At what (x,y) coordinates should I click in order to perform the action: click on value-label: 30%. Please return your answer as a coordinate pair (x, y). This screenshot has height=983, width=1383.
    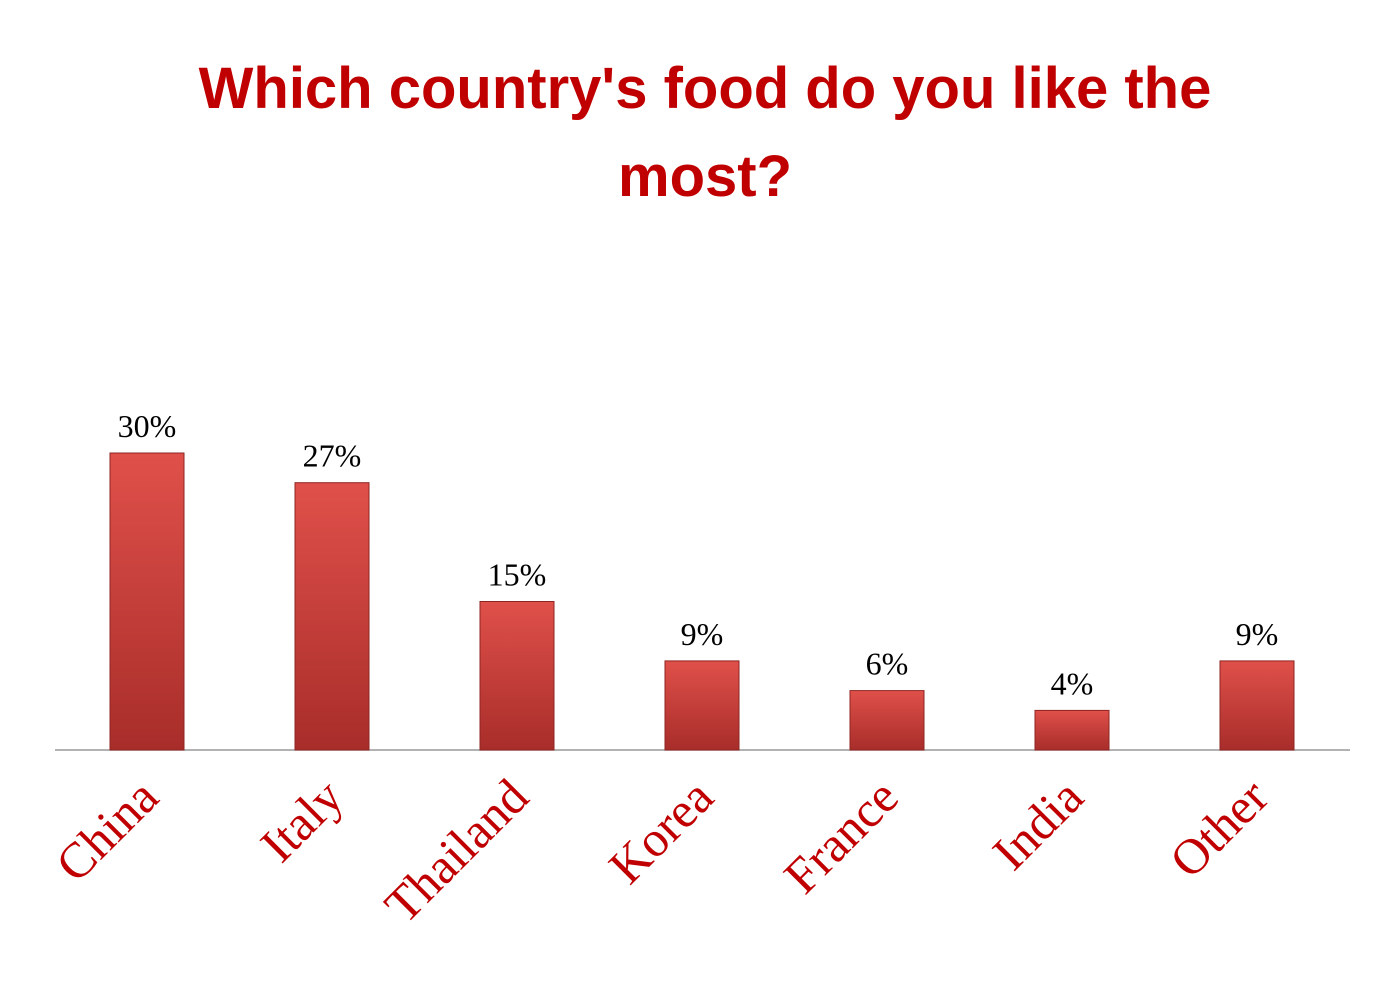
    Looking at the image, I should click on (147, 426).